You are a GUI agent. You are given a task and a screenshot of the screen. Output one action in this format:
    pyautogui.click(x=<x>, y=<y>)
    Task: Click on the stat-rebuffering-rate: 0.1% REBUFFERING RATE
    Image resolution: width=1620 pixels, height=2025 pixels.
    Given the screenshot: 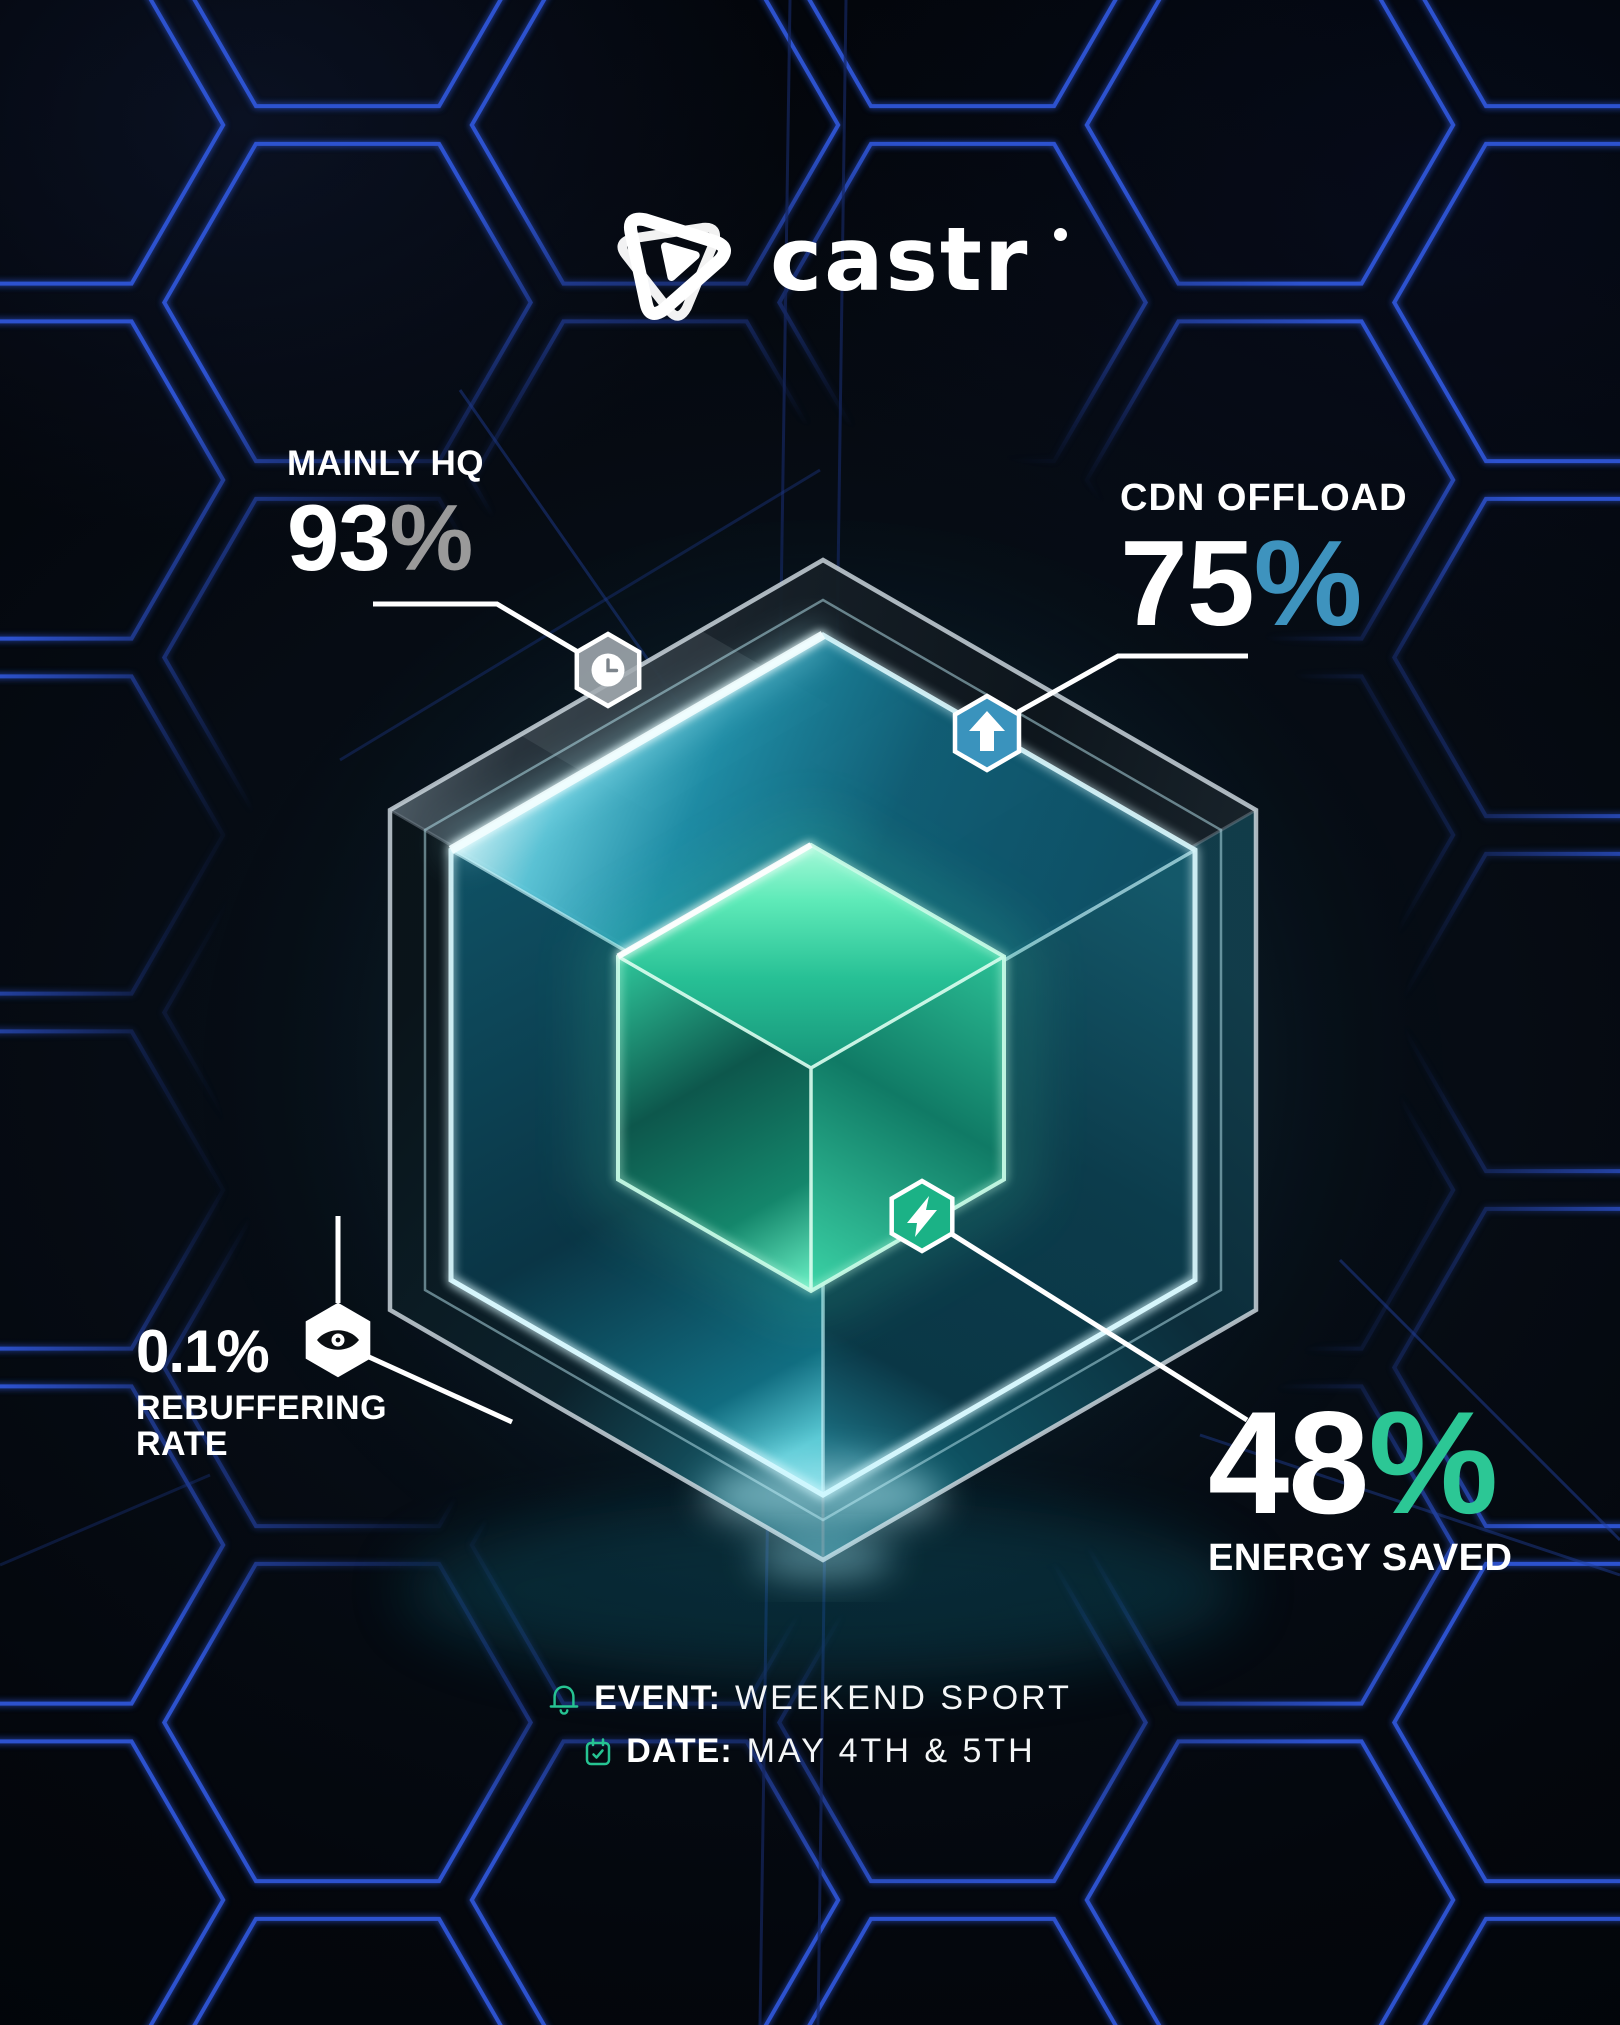 What is the action you would take?
    pyautogui.click(x=262, y=1390)
    